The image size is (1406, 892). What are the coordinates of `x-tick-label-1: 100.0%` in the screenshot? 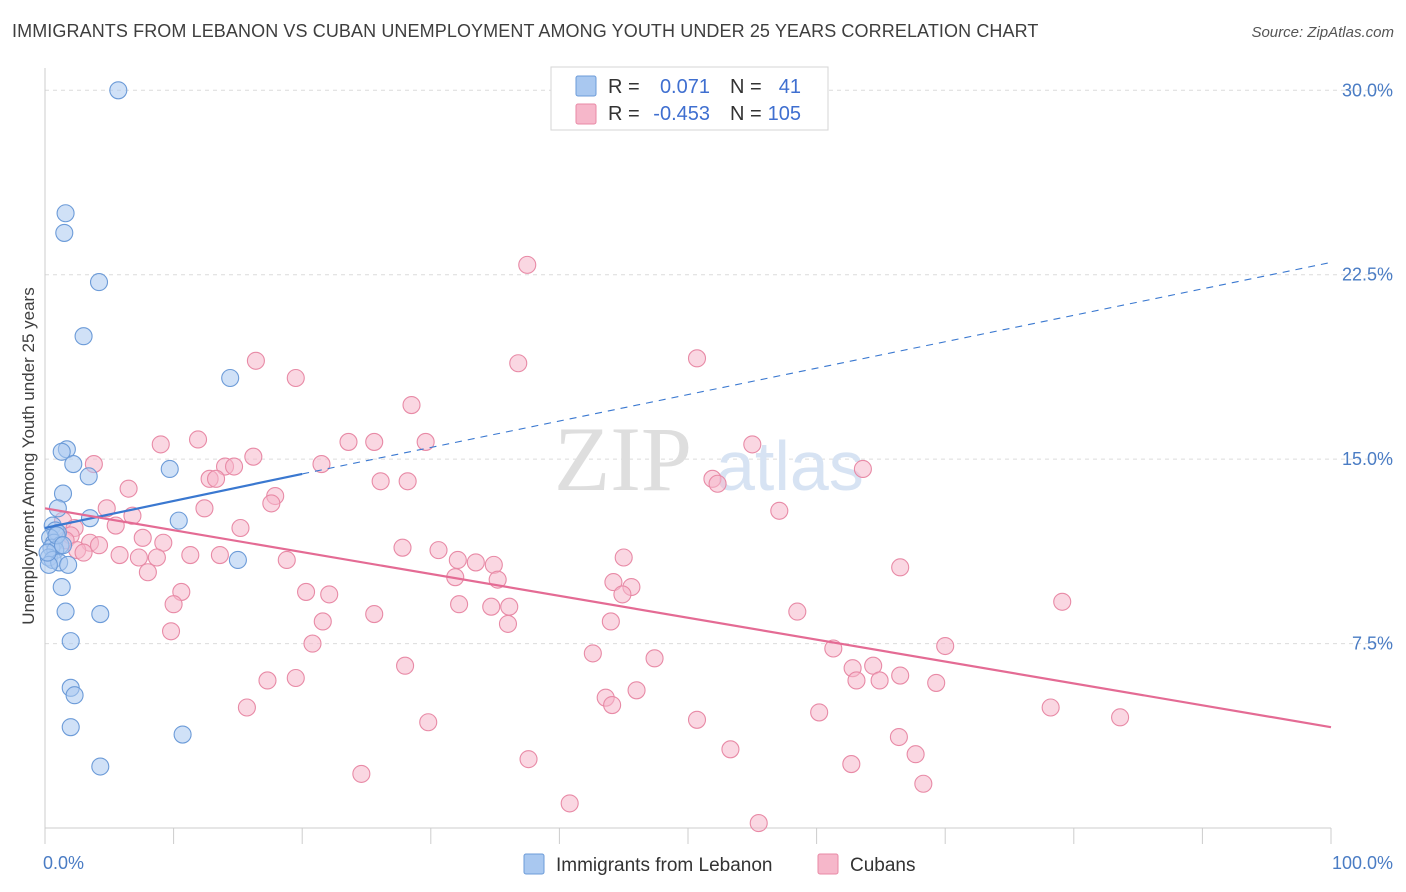 It's located at (1362, 863).